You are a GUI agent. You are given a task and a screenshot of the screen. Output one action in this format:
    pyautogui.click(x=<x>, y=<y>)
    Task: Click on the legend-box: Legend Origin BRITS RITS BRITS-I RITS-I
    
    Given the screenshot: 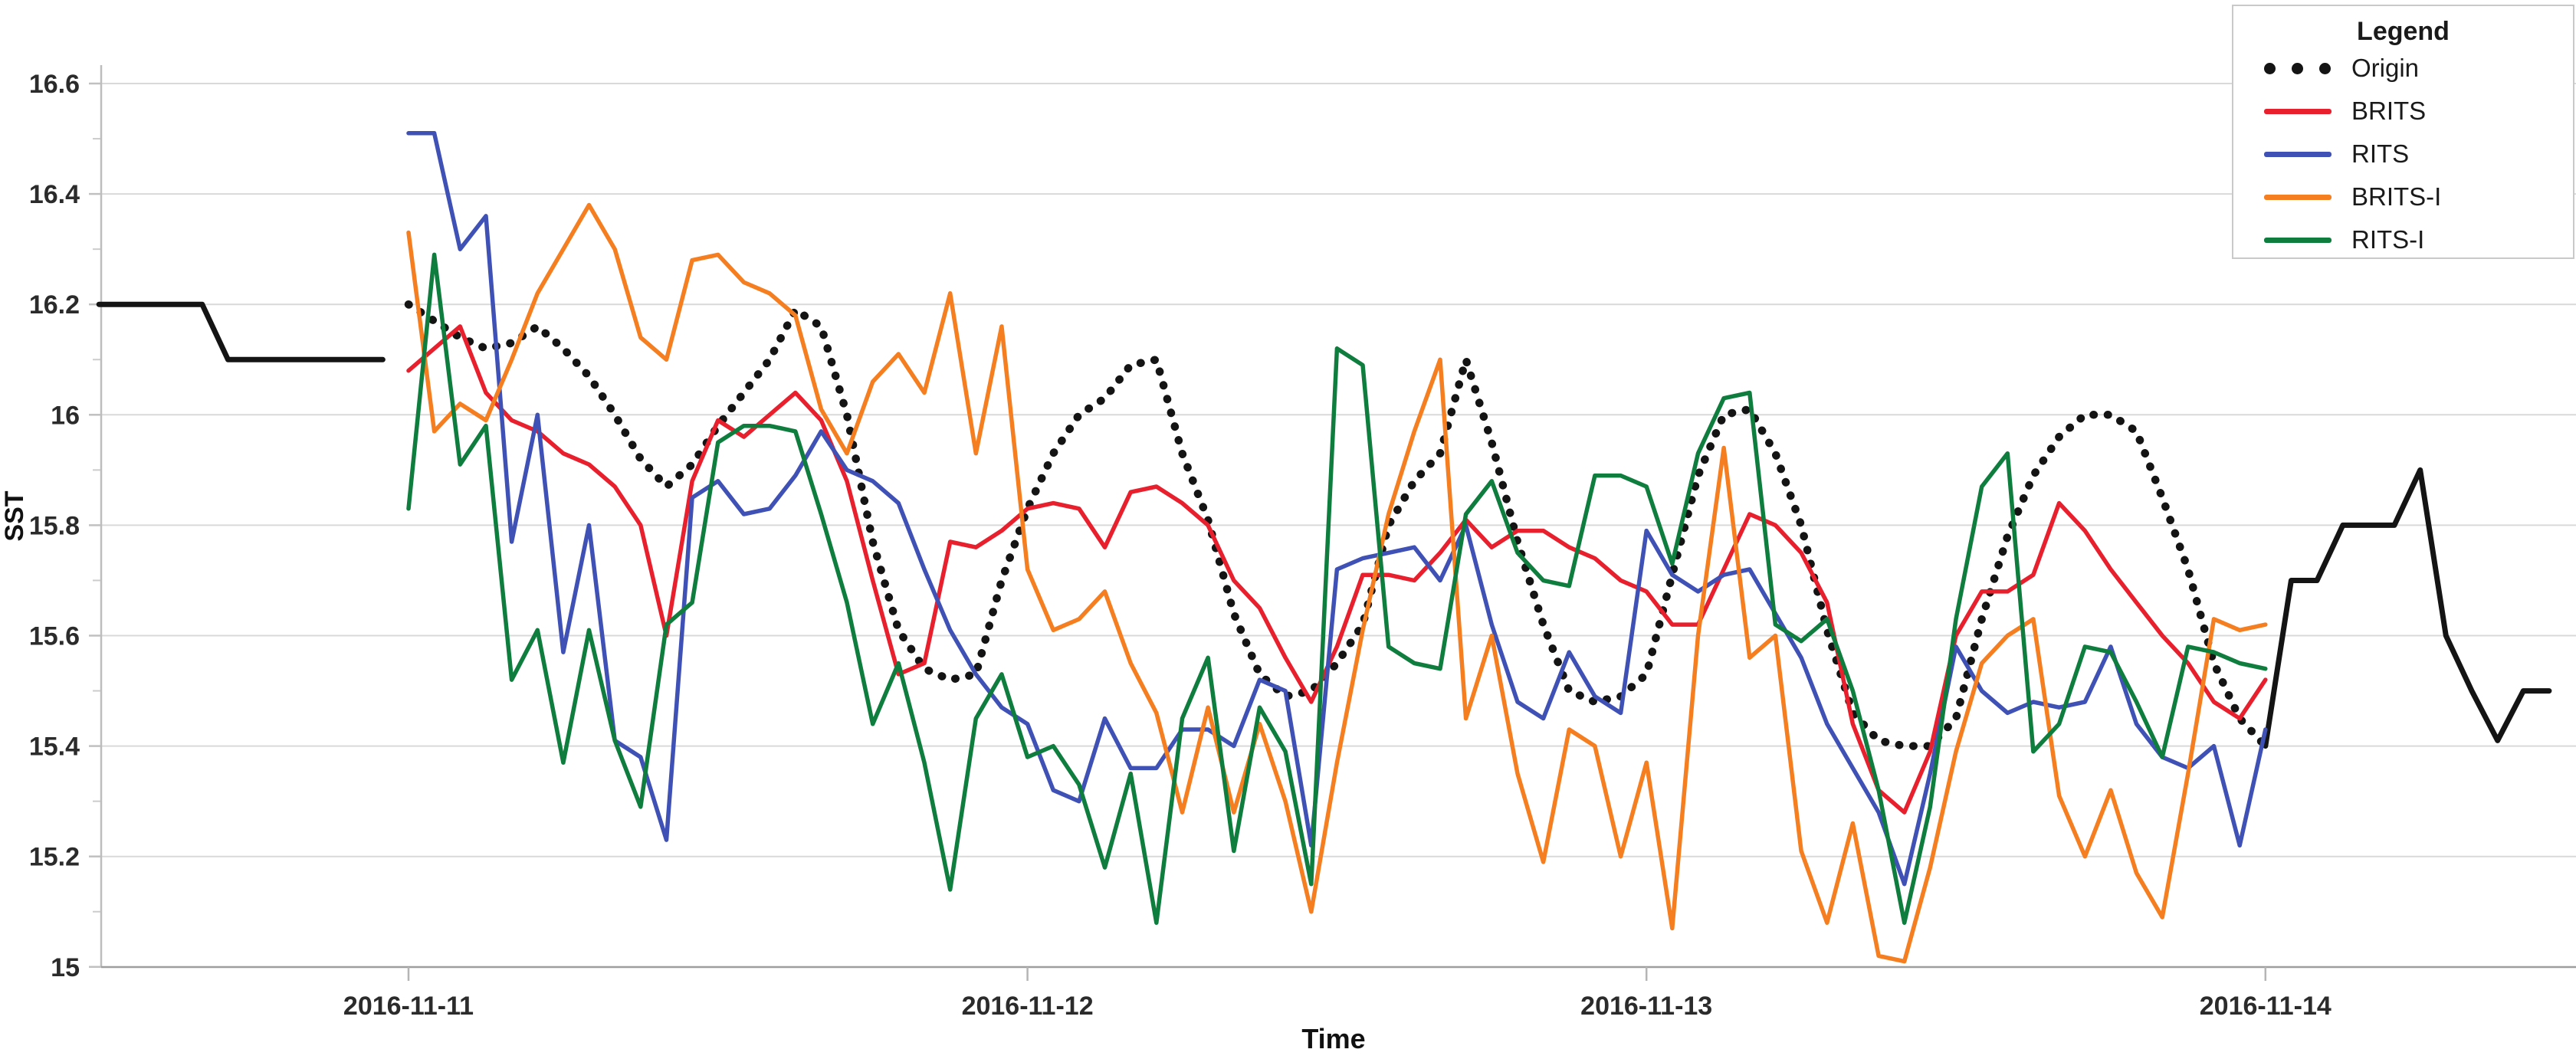 What is the action you would take?
    pyautogui.click(x=2403, y=132)
    